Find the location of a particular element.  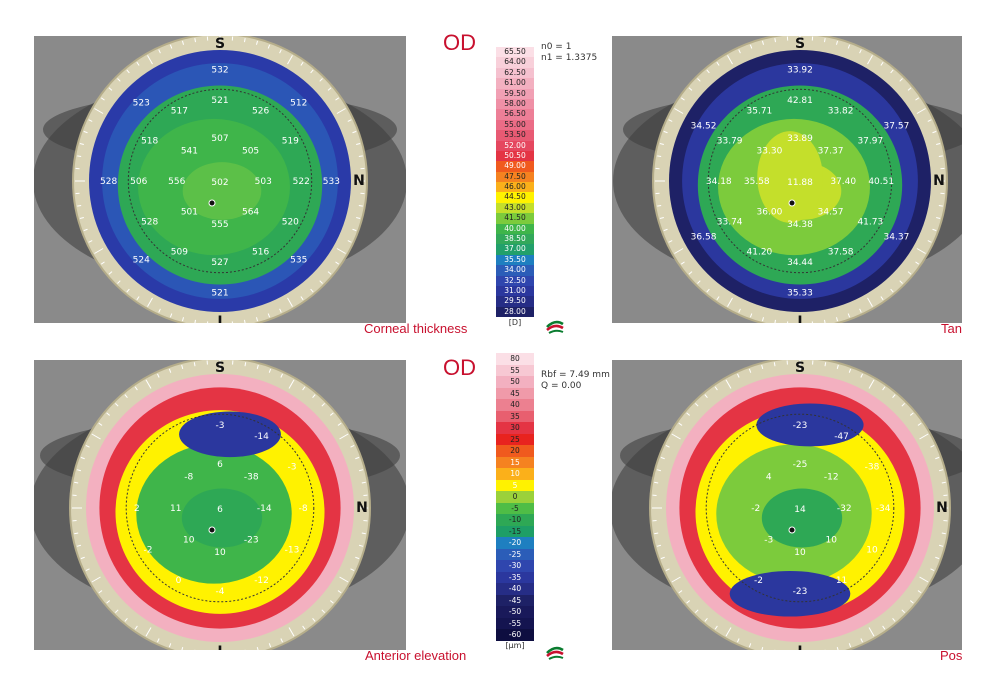

pupil-outline is located at coordinates (800, 508).